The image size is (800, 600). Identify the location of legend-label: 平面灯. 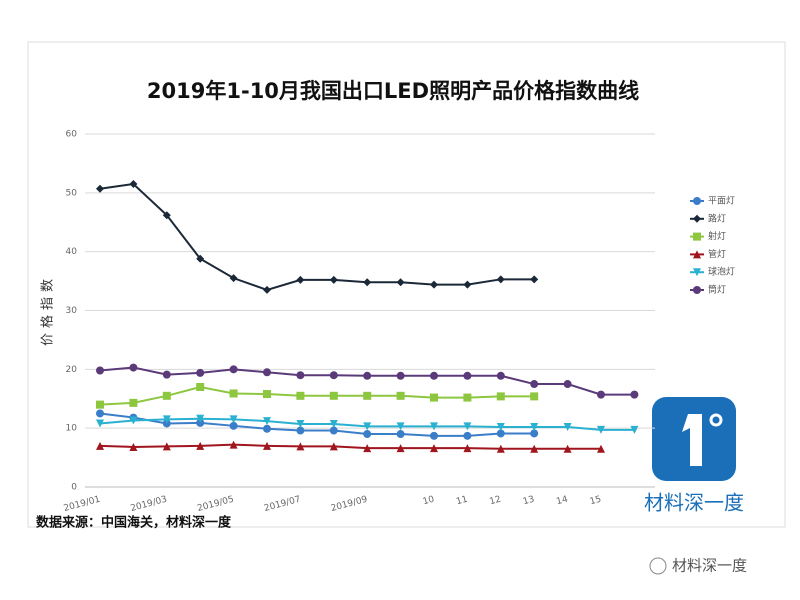
(721, 201).